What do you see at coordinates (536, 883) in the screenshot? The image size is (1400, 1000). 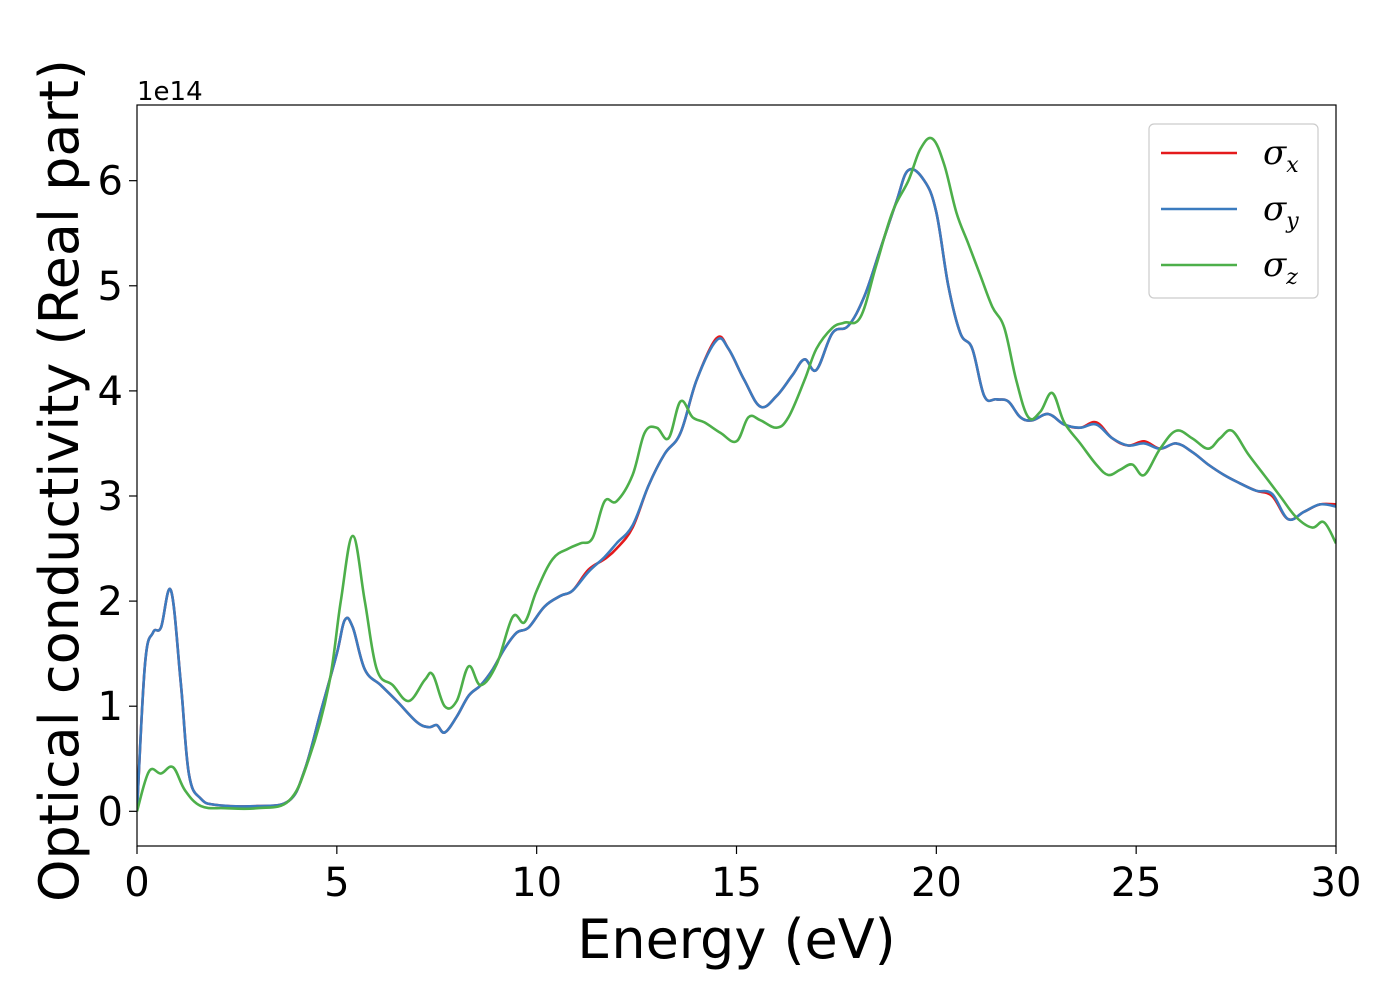 I see `x-tick-label: 10` at bounding box center [536, 883].